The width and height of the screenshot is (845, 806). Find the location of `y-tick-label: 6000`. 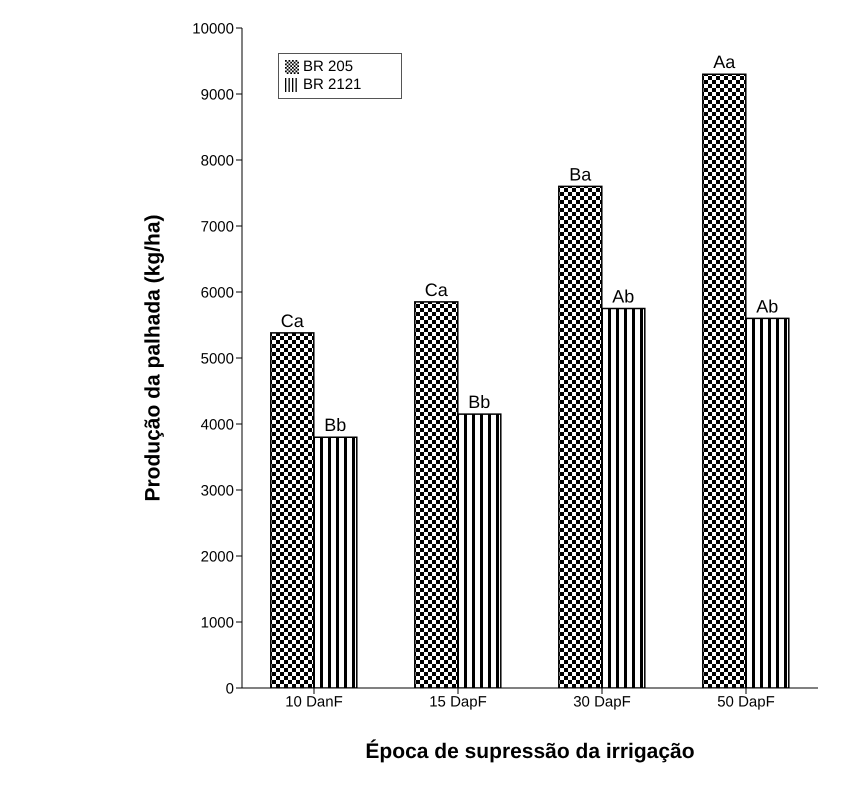

y-tick-label: 6000 is located at coordinates (217, 293).